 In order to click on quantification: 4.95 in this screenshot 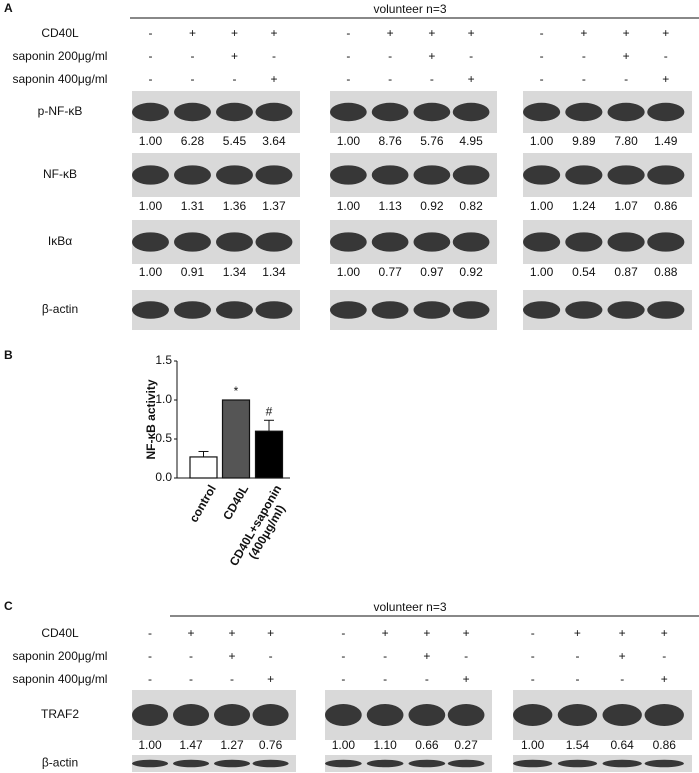, I will do `click(471, 141)`.